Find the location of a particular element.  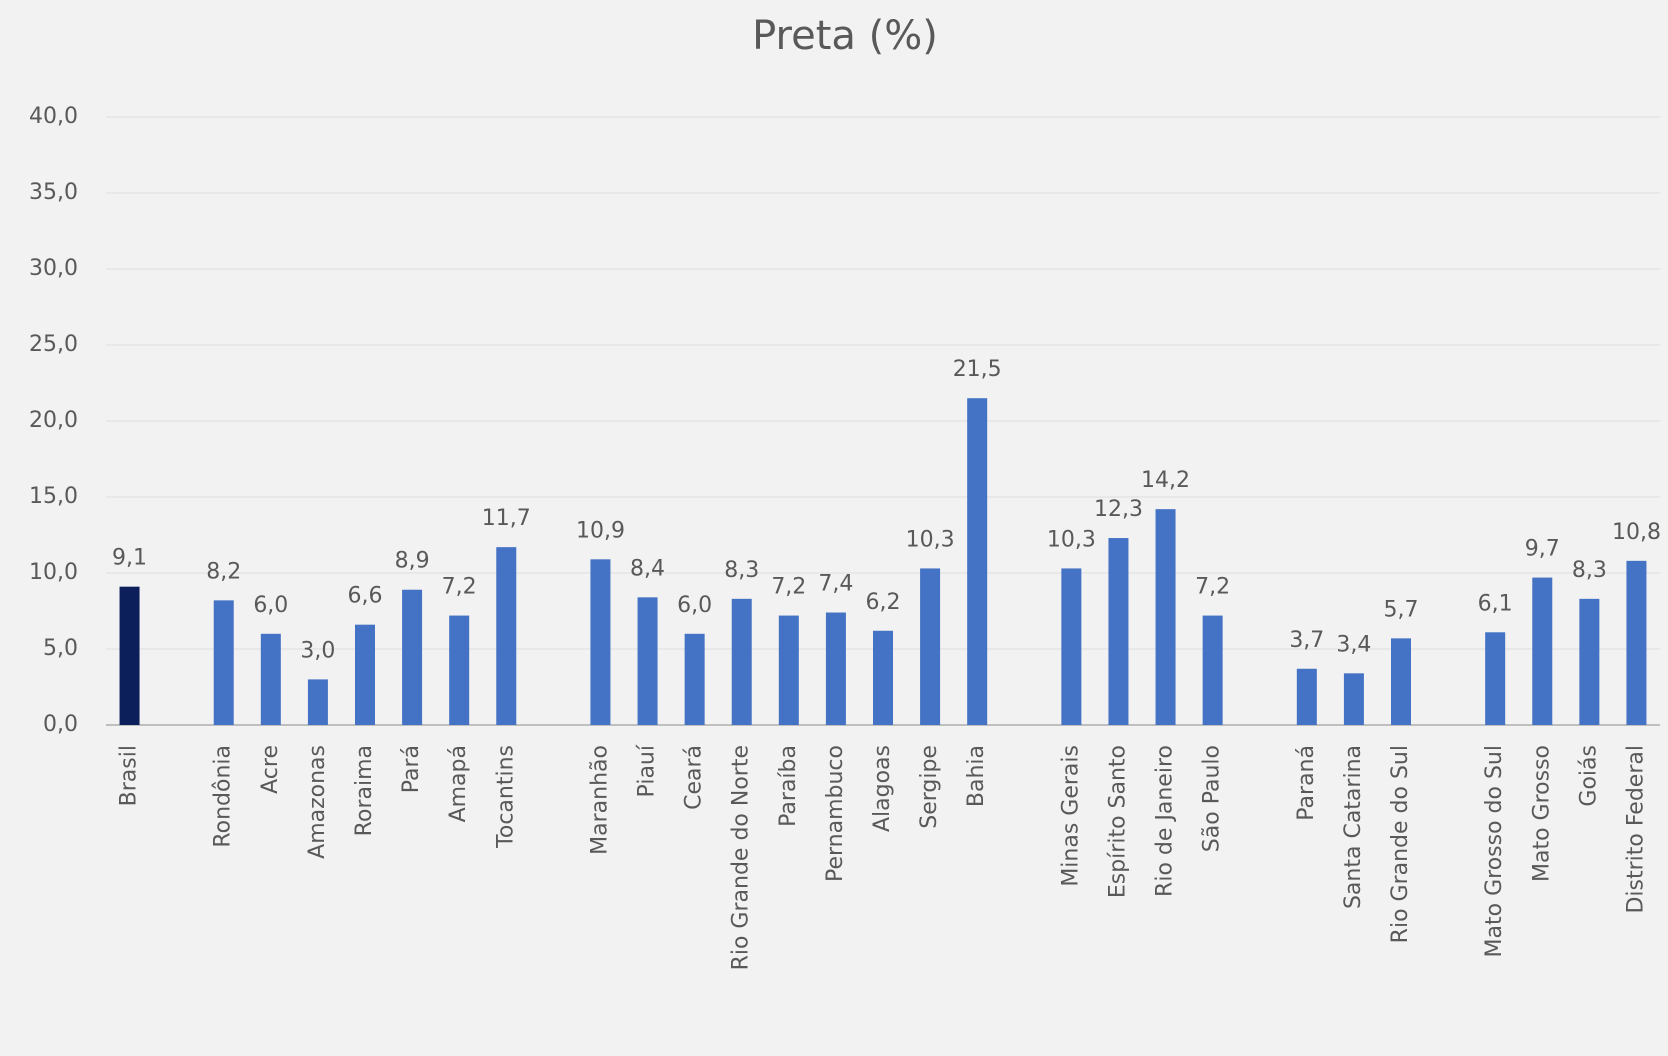

x-tick-label: Goiás is located at coordinates (1588, 776).